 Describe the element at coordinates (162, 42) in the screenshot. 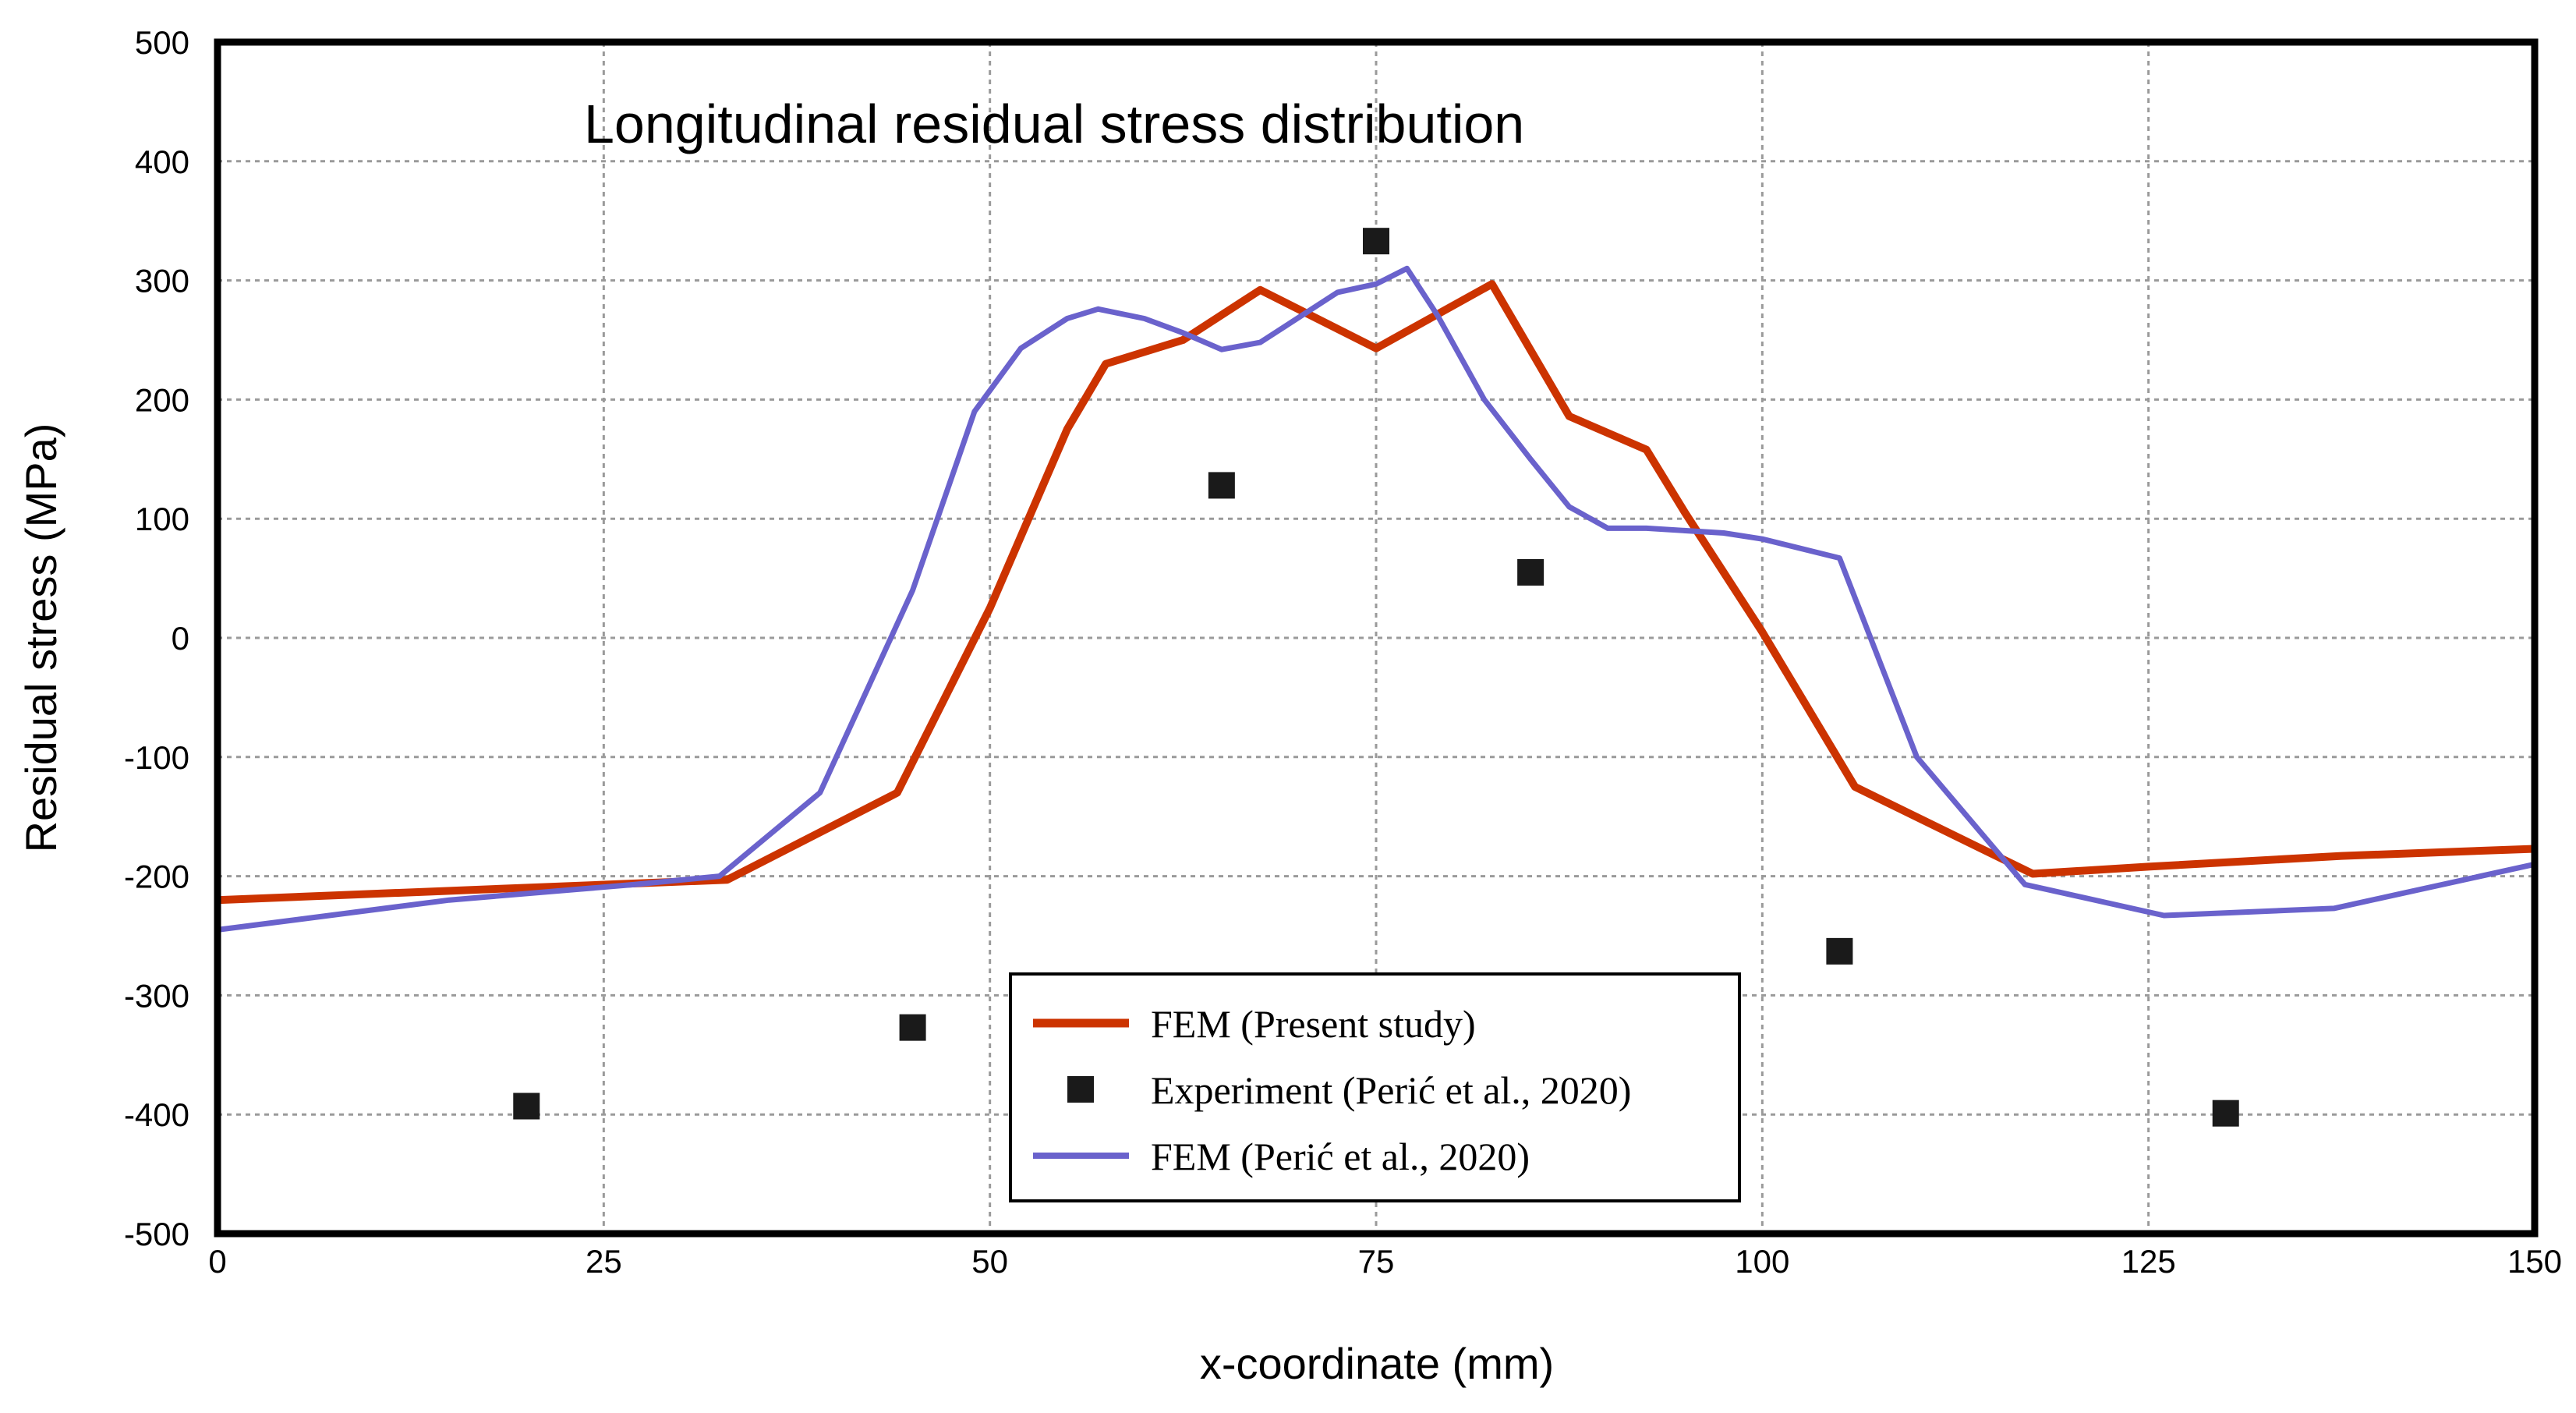

I see `y-tick-label: 500` at that location.